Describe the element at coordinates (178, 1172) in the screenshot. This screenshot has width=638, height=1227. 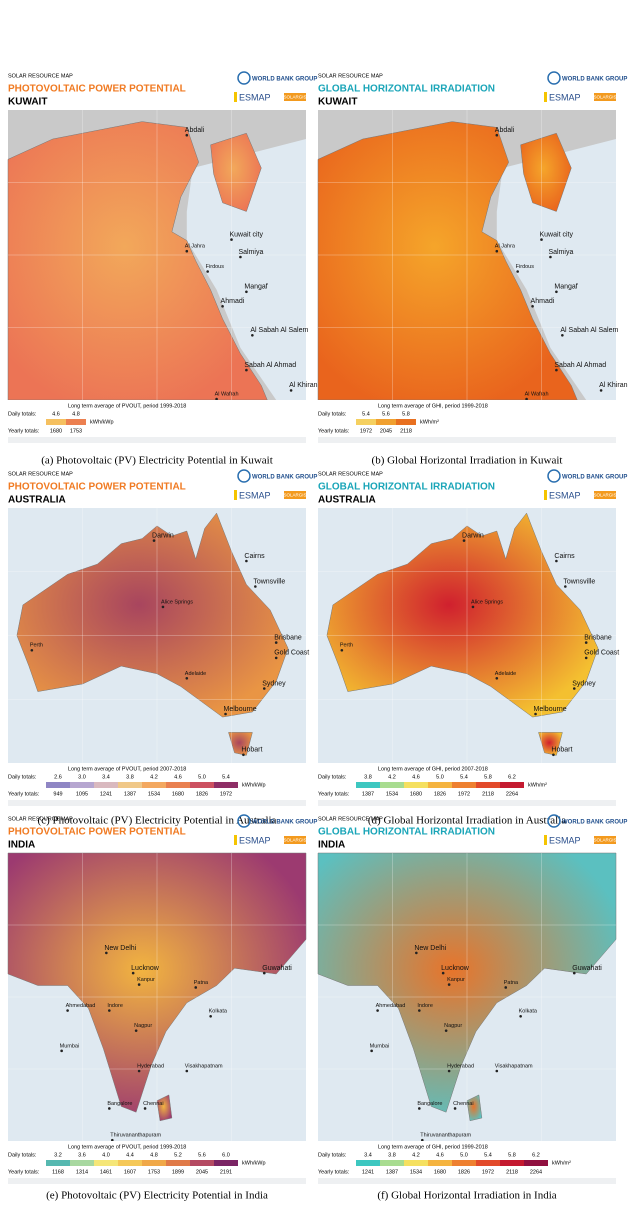
I see `yearly-value: 1899` at that location.